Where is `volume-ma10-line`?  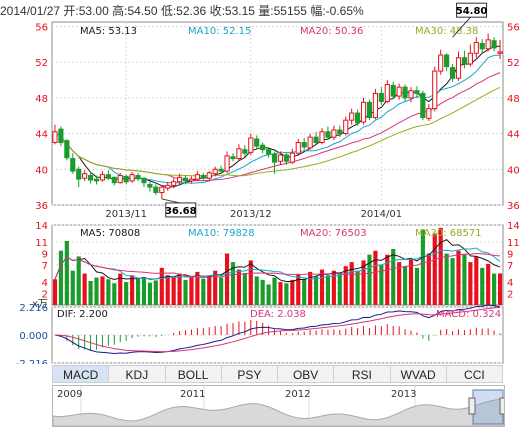 volume-ma10-line is located at coordinates (277, 263).